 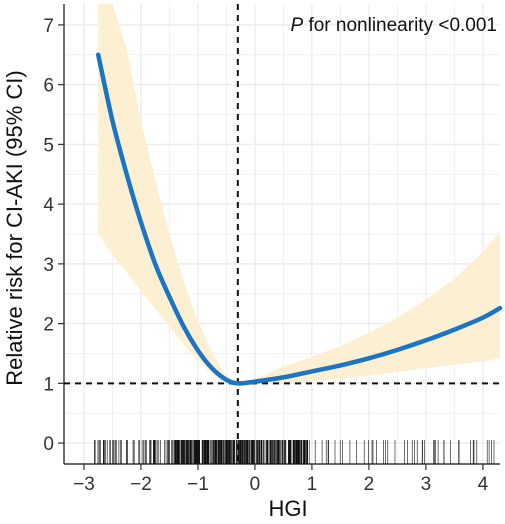 What do you see at coordinates (296, 25) in the screenshot?
I see `annotation-p: P` at bounding box center [296, 25].